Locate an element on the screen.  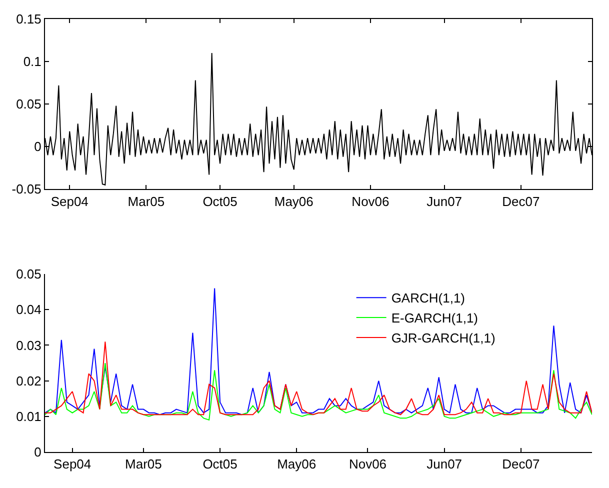
y-tick-label: 0.04 is located at coordinates (29, 310).